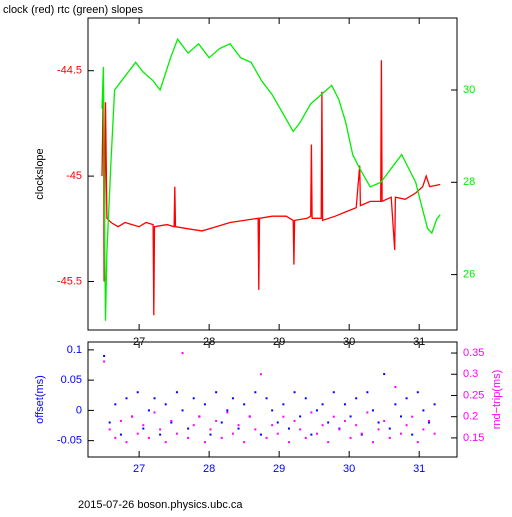 The height and width of the screenshot is (517, 512). What do you see at coordinates (69, 281) in the screenshot?
I see `y-tick-label: -45.5` at bounding box center [69, 281].